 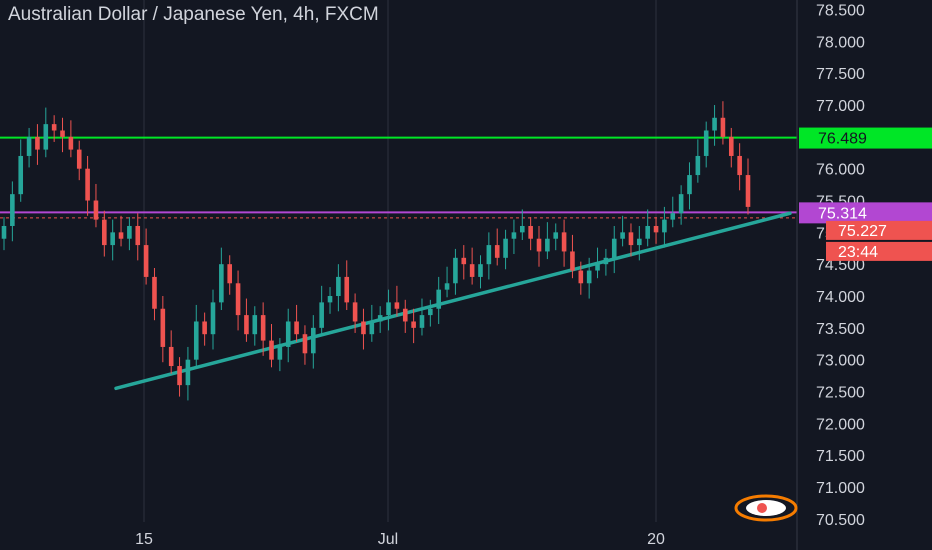 I want to click on countdown-tag, so click(x=879, y=251).